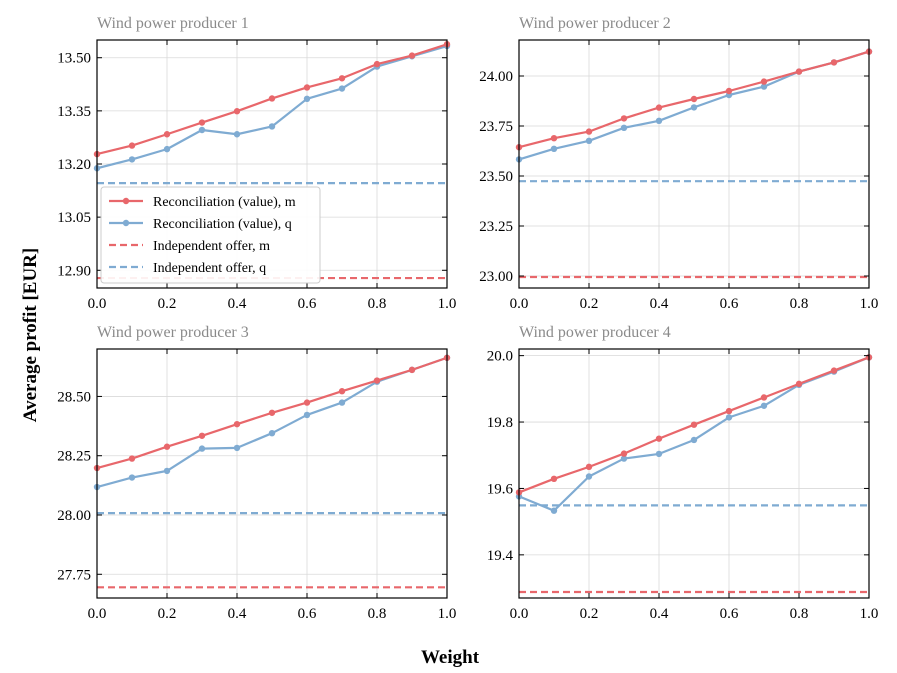  I want to click on y-tick-label: 24.00, so click(496, 77).